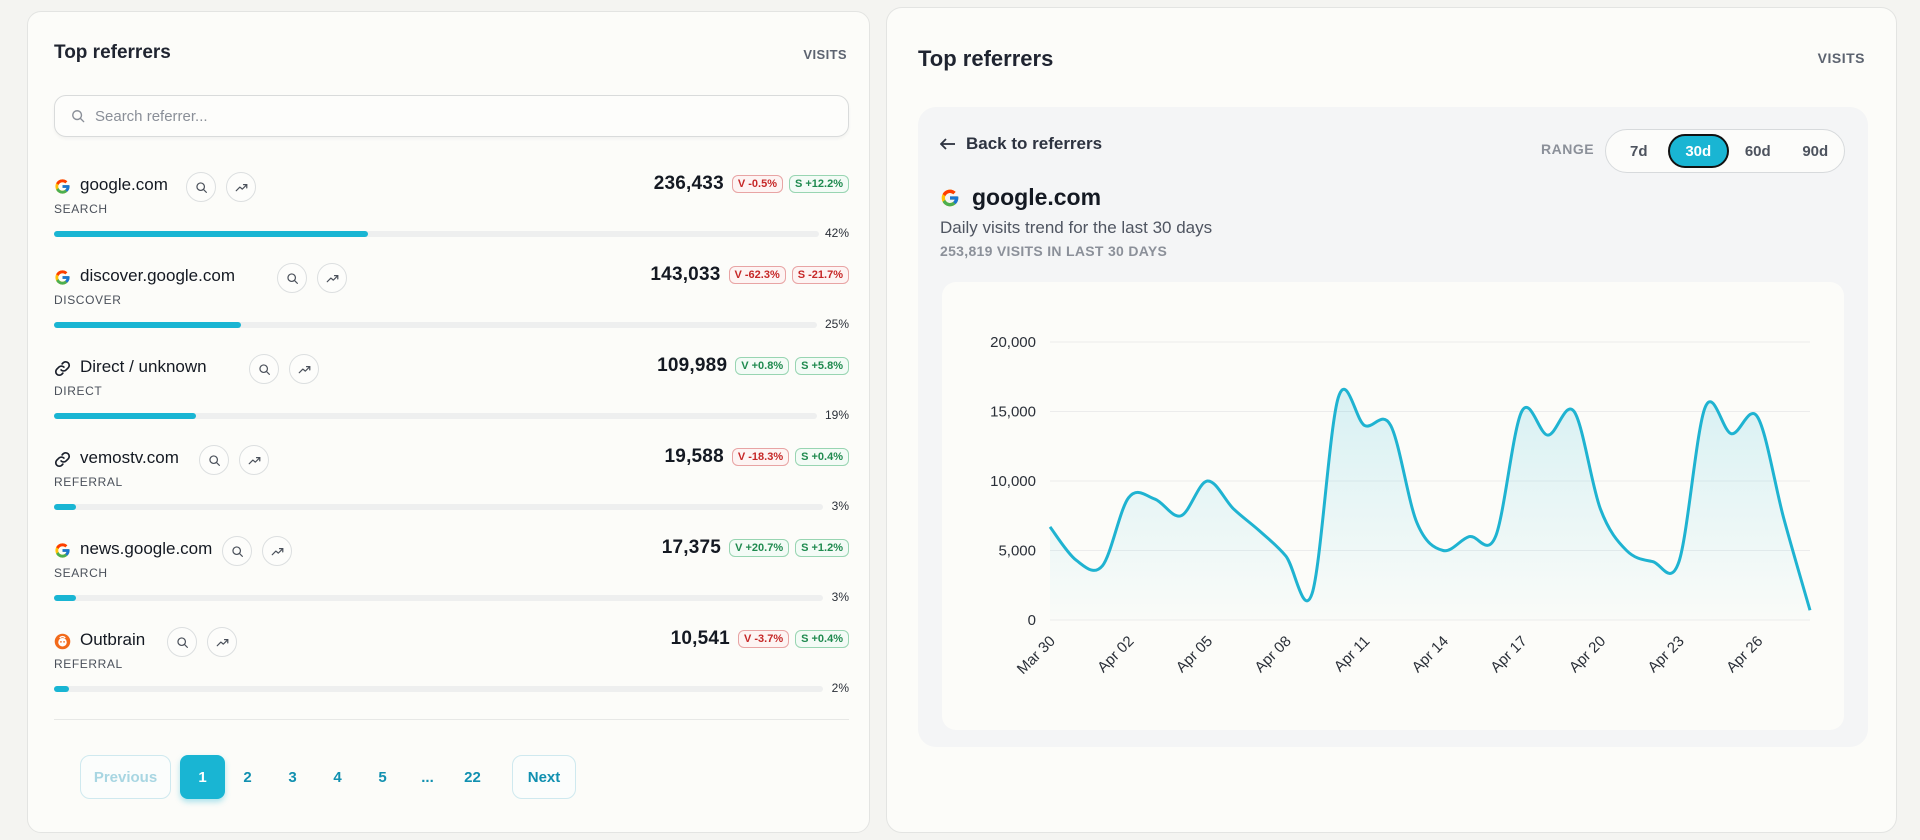 This screenshot has width=1920, height=840. Describe the element at coordinates (836, 233) in the screenshot. I see `share-percent: 42%` at that location.